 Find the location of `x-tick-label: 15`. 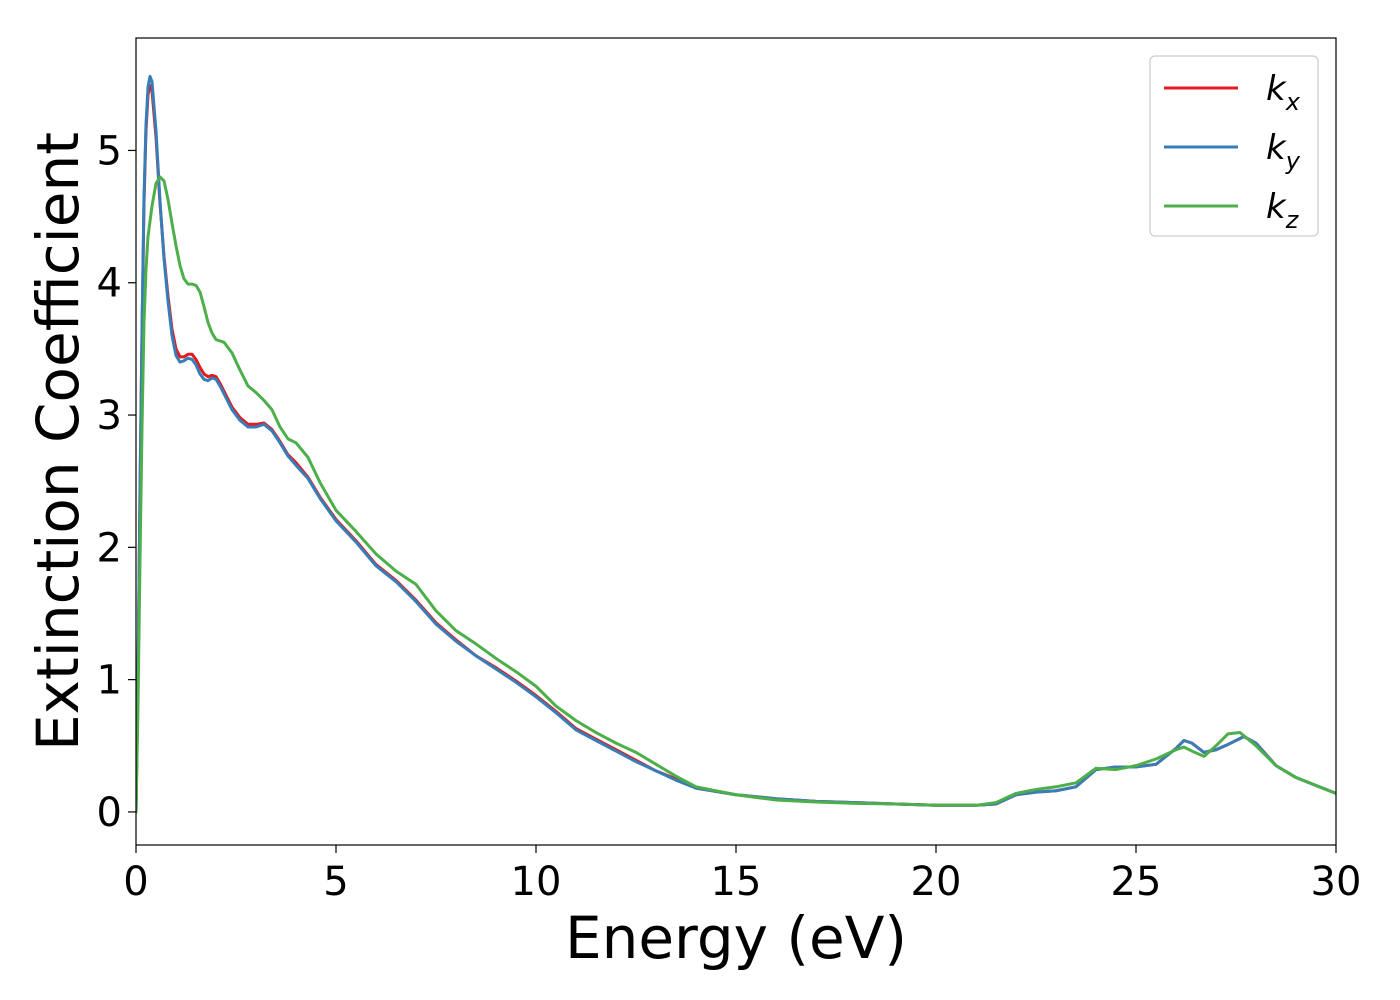

x-tick-label: 15 is located at coordinates (736, 882).